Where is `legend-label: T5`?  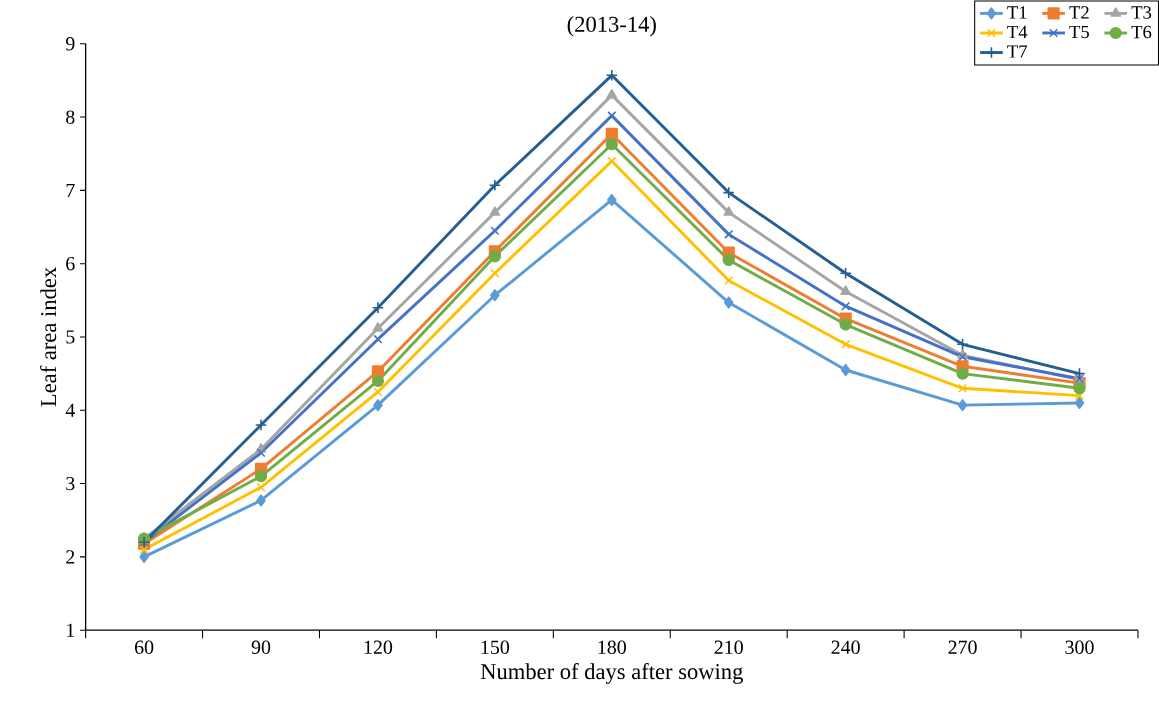
legend-label: T5 is located at coordinates (1079, 32).